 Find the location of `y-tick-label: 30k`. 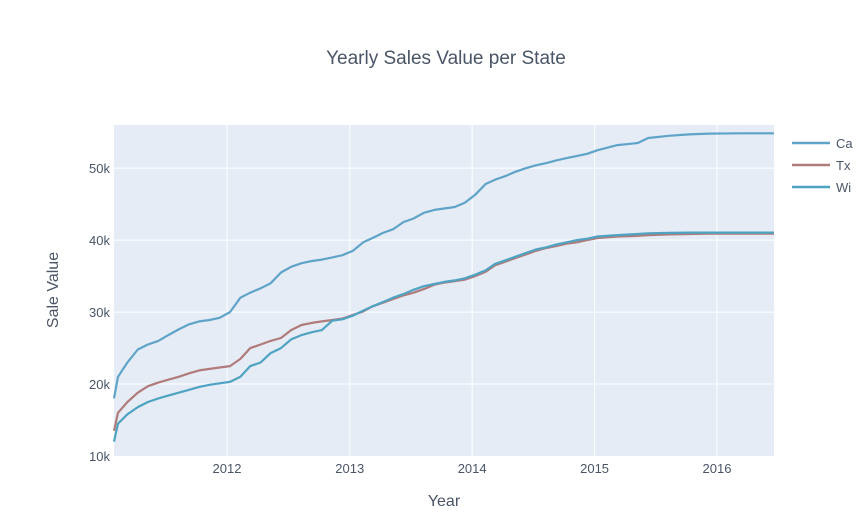

y-tick-label: 30k is located at coordinates (99, 312).